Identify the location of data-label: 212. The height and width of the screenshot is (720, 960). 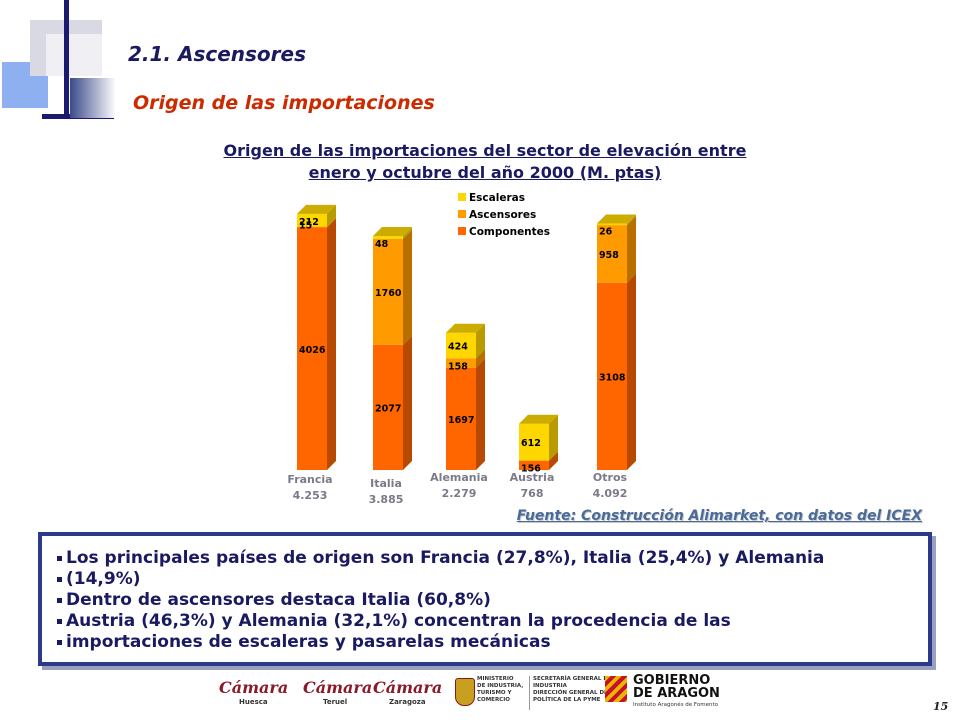
(309, 222).